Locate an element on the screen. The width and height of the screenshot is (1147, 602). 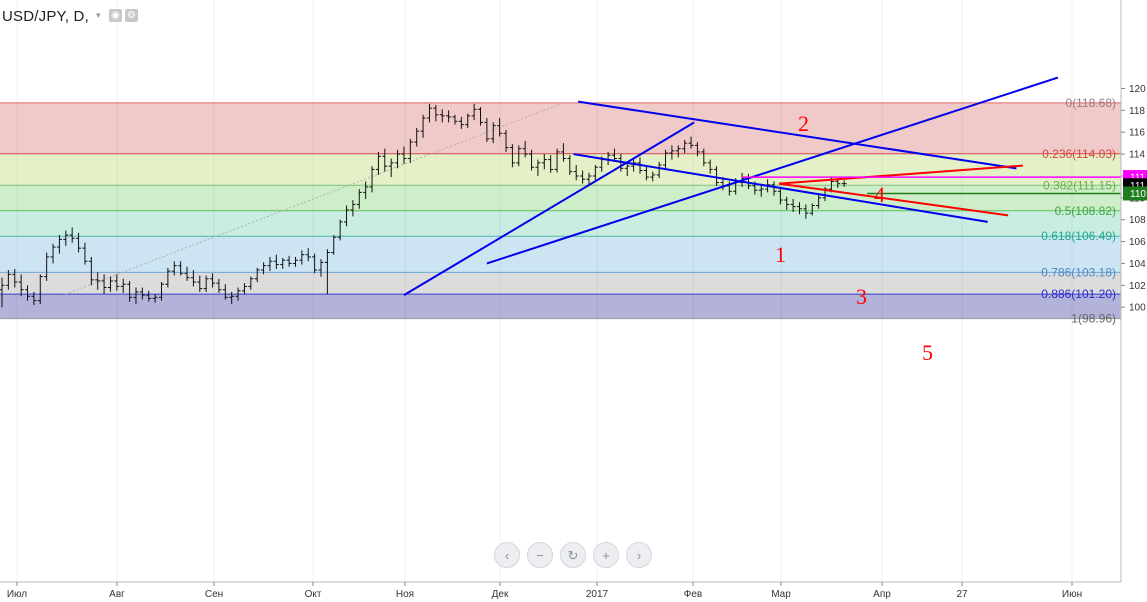
settings-icon: ⚙ is located at coordinates (131, 15).